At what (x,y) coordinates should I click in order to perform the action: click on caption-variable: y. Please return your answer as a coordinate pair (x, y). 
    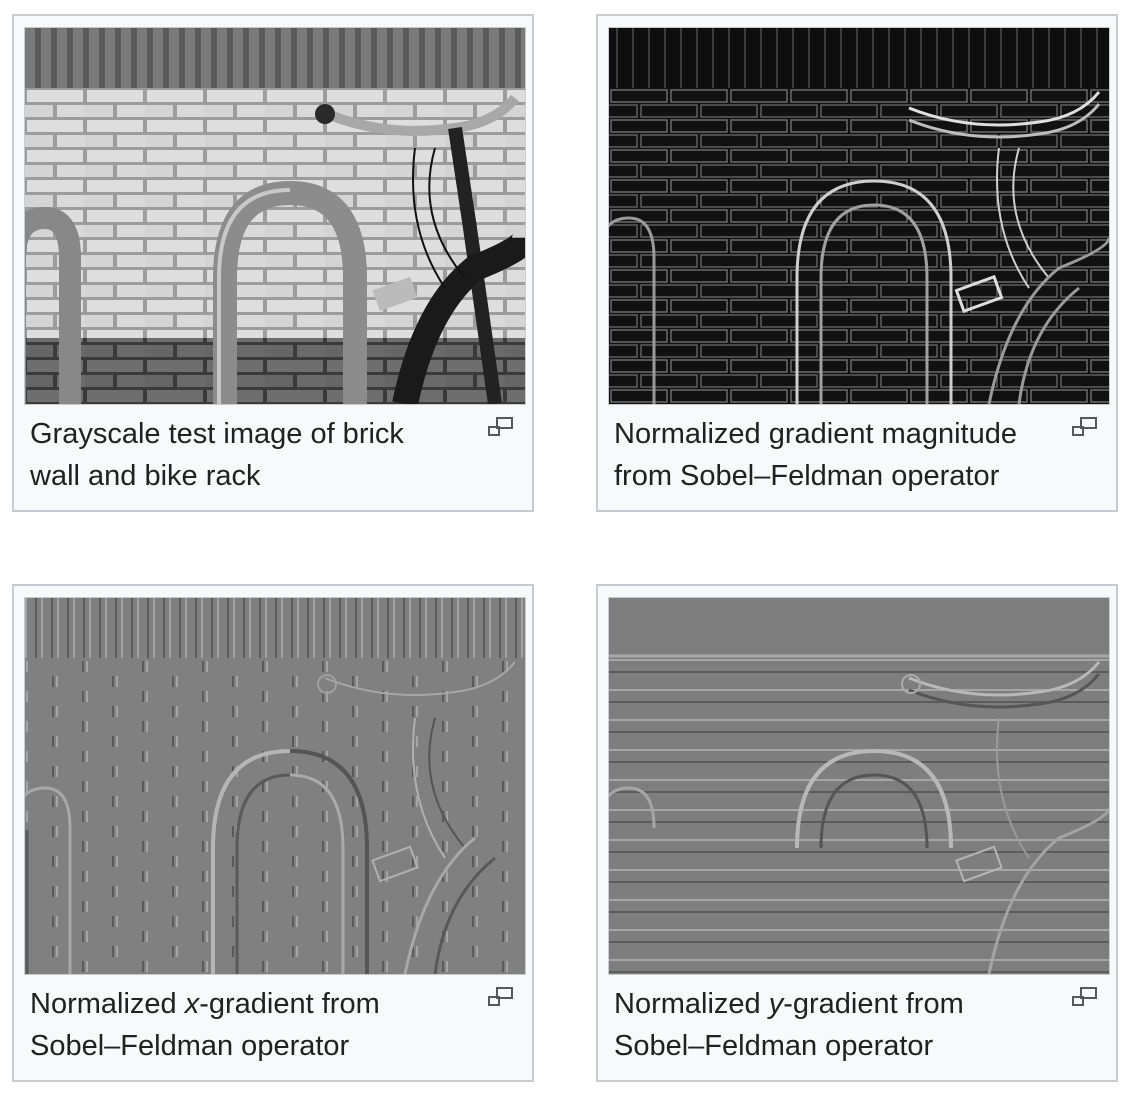
    Looking at the image, I should click on (776, 1004).